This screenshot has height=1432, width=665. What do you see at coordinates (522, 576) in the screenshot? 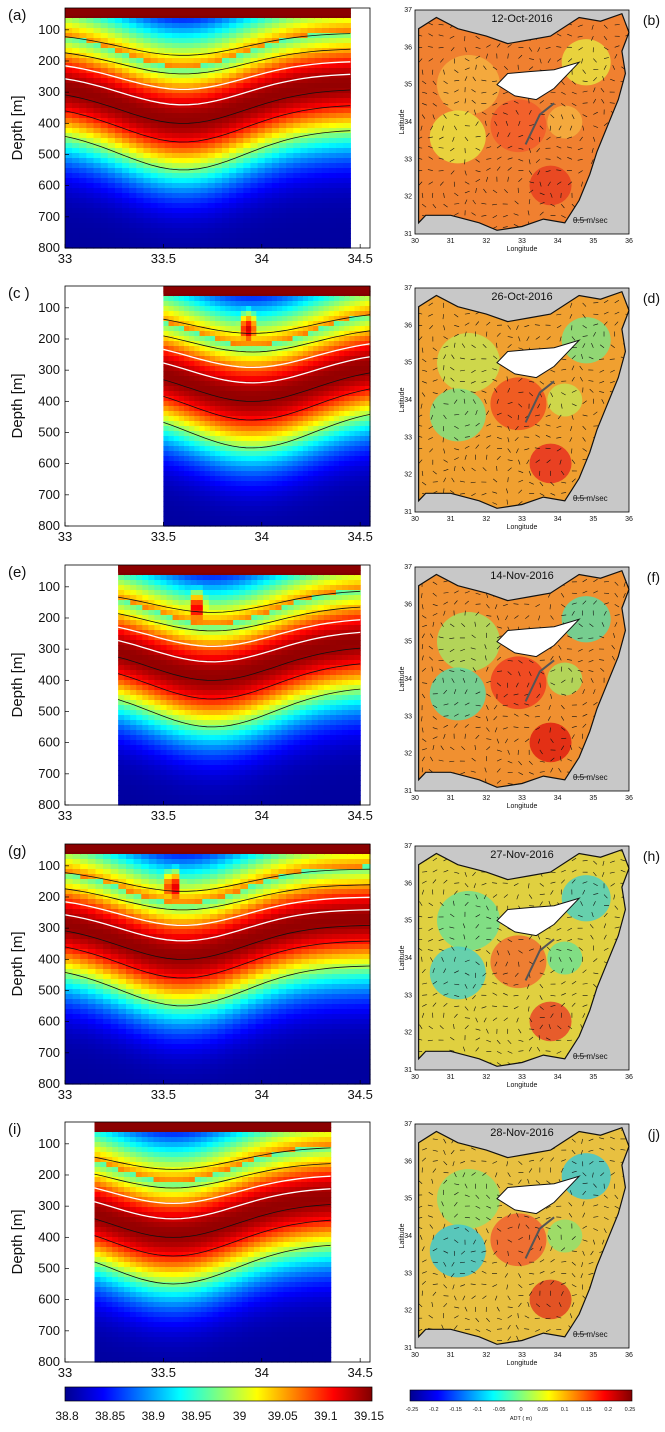
I see `map-date: 14-Nov-2016` at bounding box center [522, 576].